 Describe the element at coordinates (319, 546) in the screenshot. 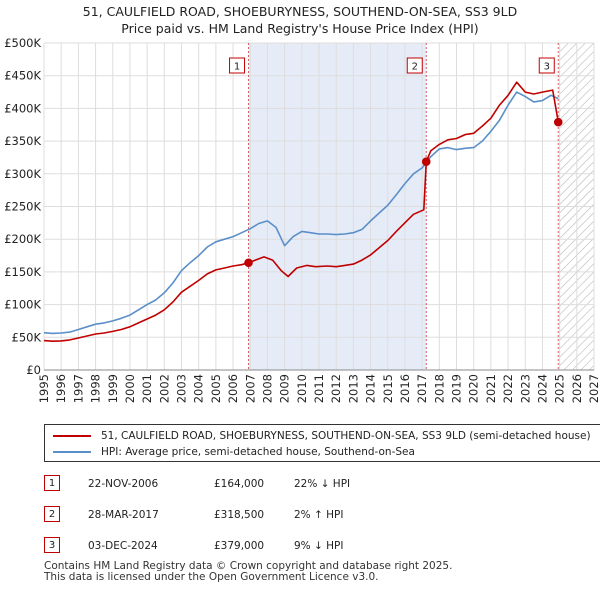

I see `transaction-hpi: 9% ↓ HPI` at that location.